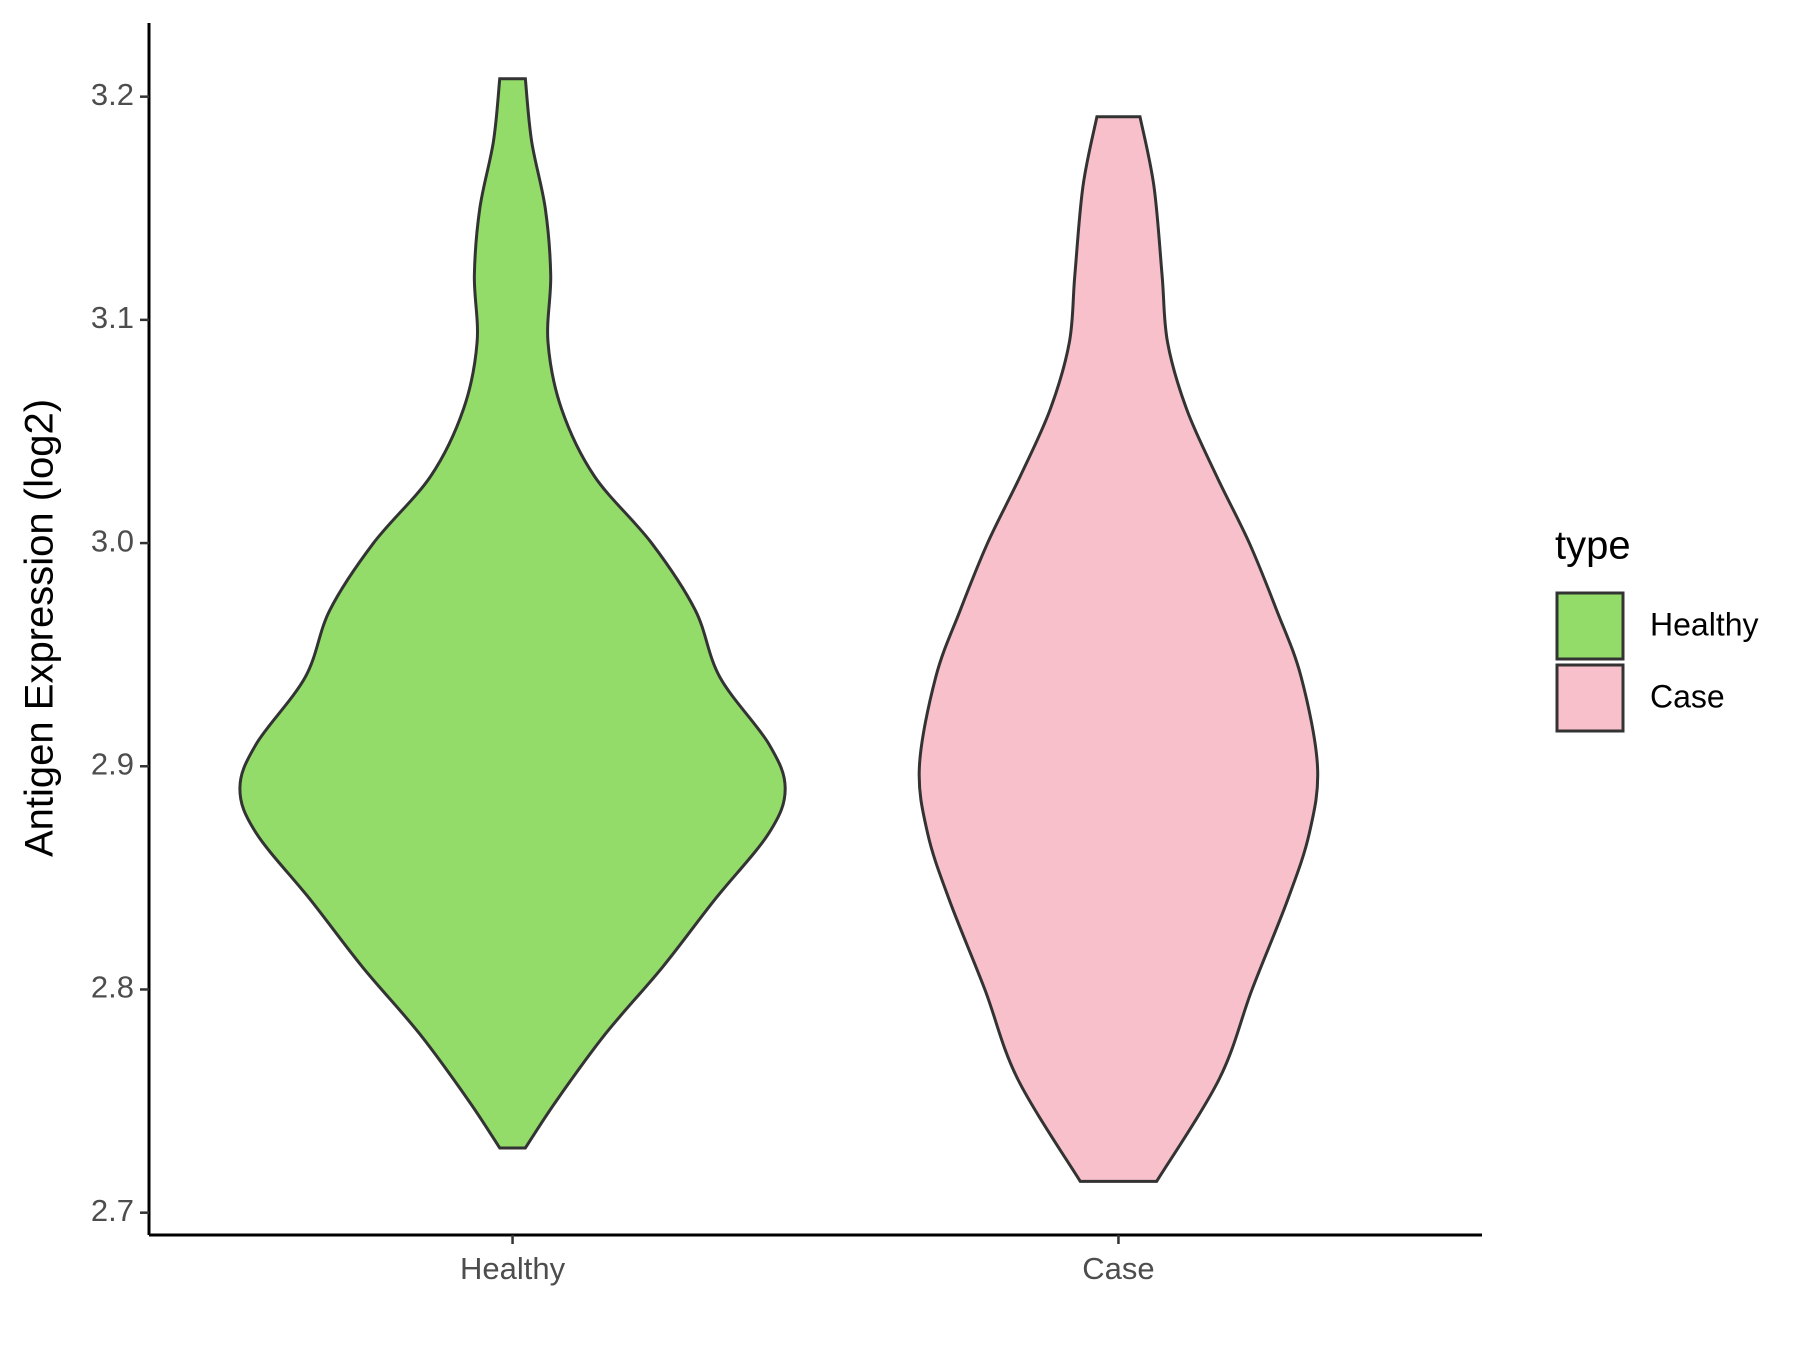 The image size is (1800, 1350). I want to click on legend-title: type, so click(1593, 546).